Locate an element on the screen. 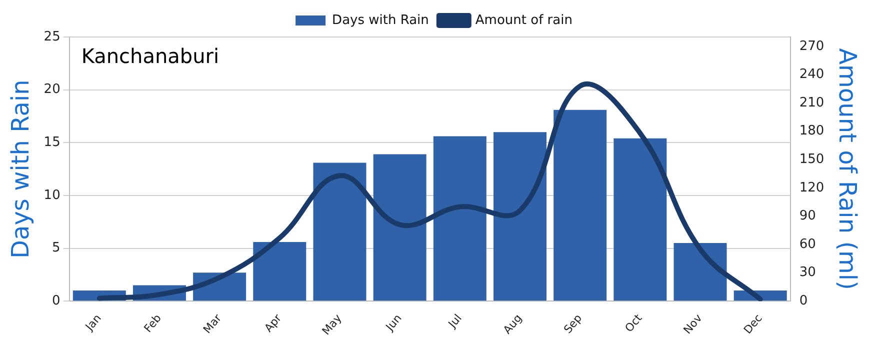 Image resolution: width=870 pixels, height=341 pixels. legend-label: Amount of rain is located at coordinates (523, 20).